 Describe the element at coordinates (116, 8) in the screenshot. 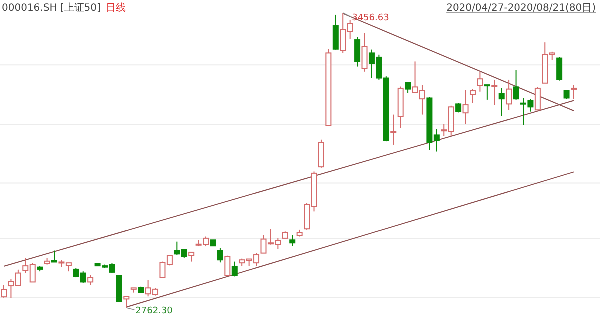

I see `chart-subtitle: 日线` at that location.